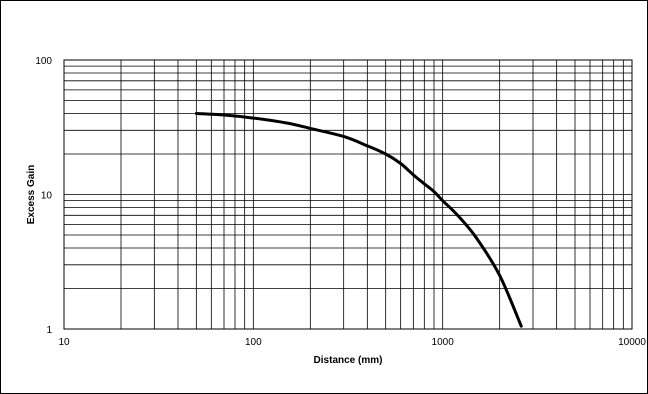 The height and width of the screenshot is (394, 648). I want to click on y-tick-label: 100, so click(43, 61).